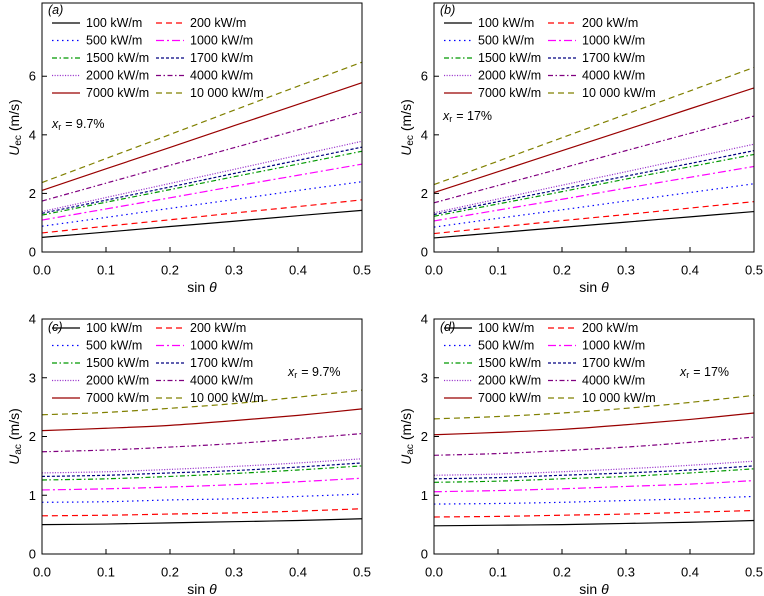 The height and width of the screenshot is (596, 764). What do you see at coordinates (202, 192) in the screenshot?
I see `line-1000-kw-m` at bounding box center [202, 192].